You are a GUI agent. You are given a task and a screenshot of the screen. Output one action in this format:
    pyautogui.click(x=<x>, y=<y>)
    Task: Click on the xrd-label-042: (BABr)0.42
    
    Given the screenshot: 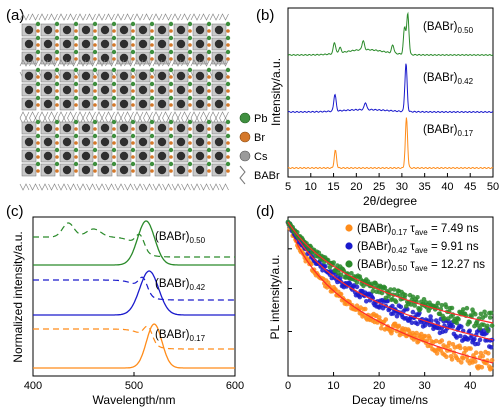 What is the action you would take?
    pyautogui.click(x=448, y=79)
    